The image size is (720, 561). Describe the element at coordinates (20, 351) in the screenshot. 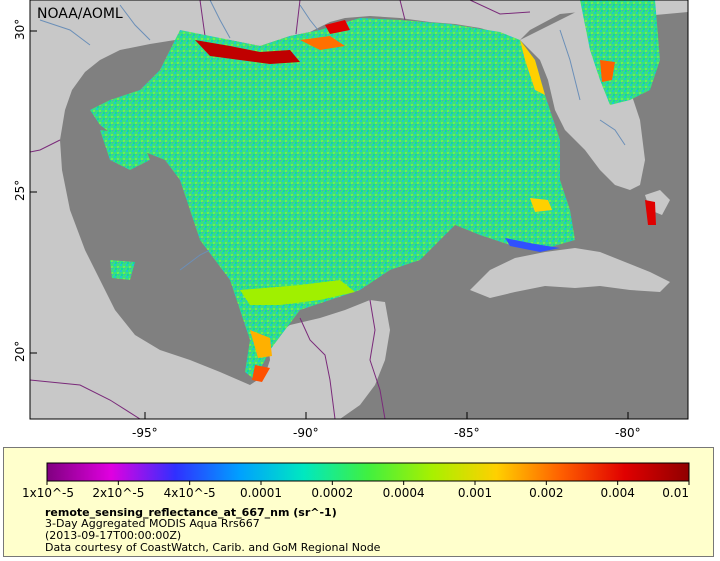

I see `lat-tick-label: 20°` at that location.